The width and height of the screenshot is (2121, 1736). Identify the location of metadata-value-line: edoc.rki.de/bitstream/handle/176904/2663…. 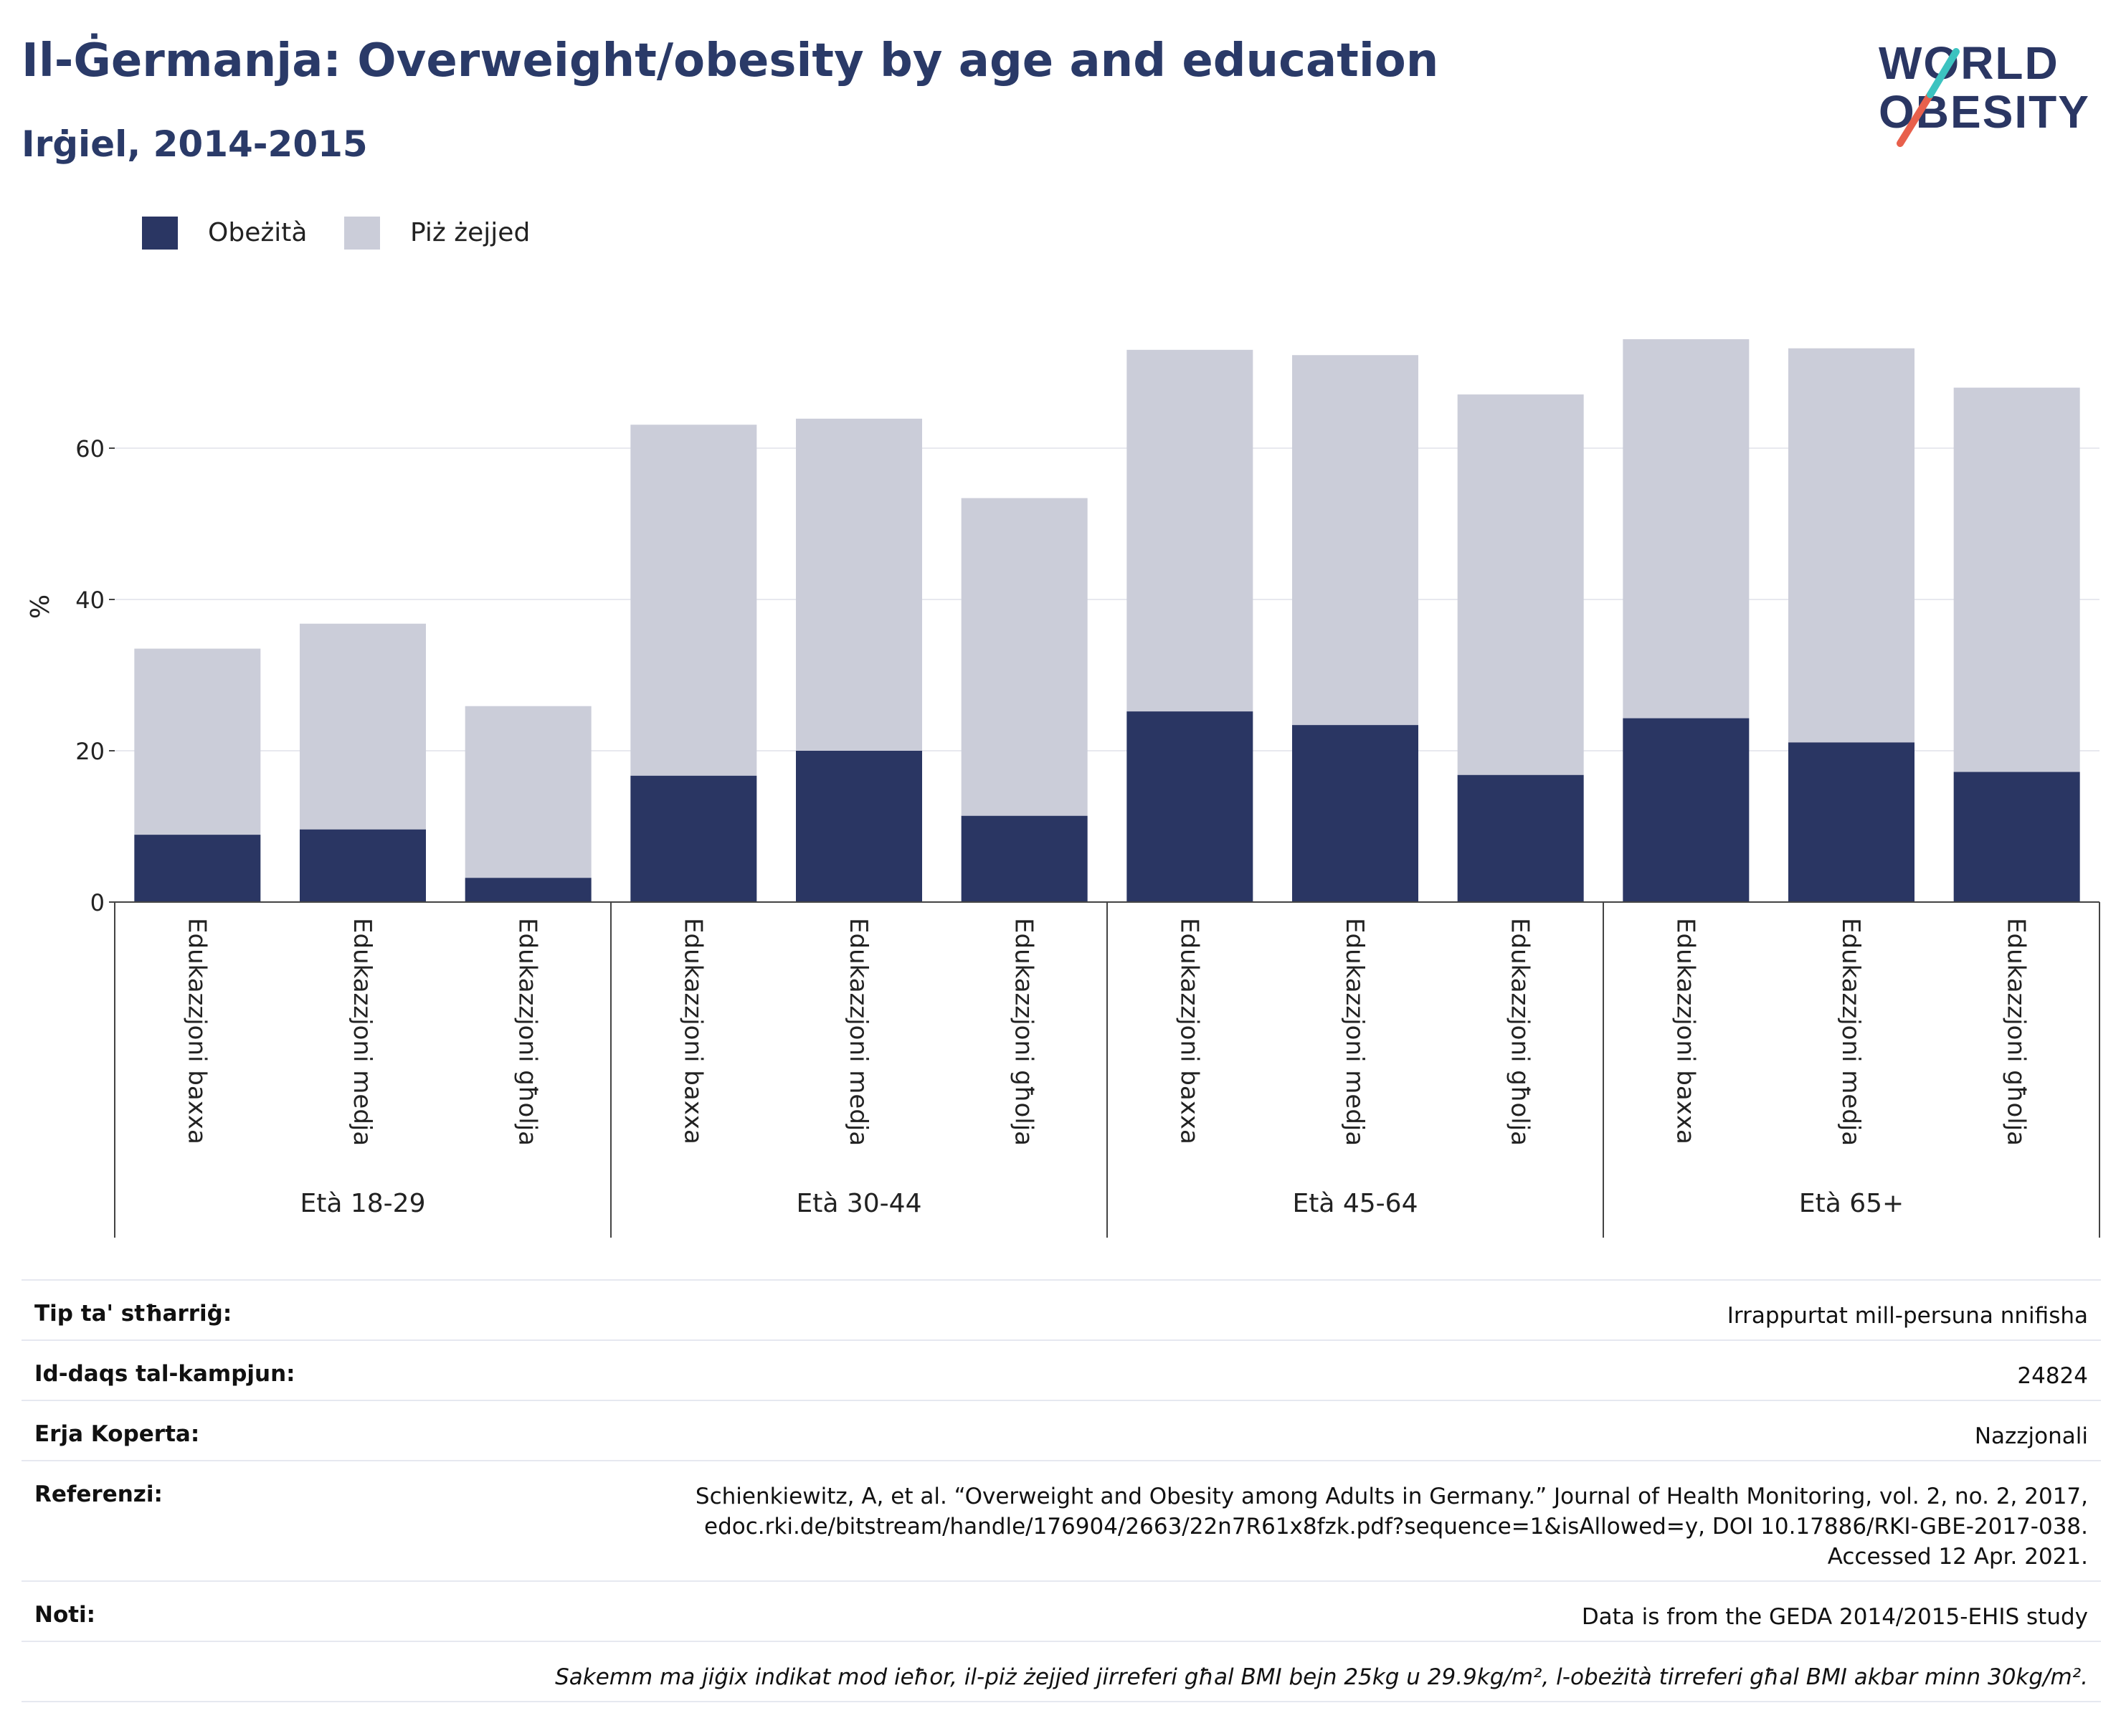
(1396, 1527).